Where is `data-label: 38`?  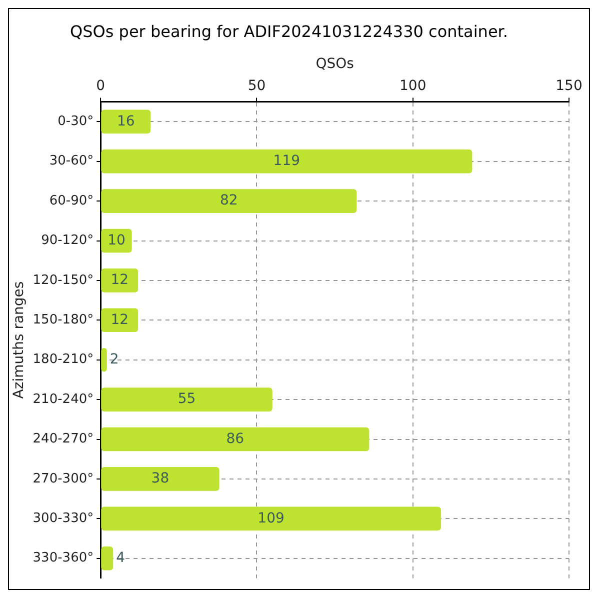
data-label: 38 is located at coordinates (160, 478).